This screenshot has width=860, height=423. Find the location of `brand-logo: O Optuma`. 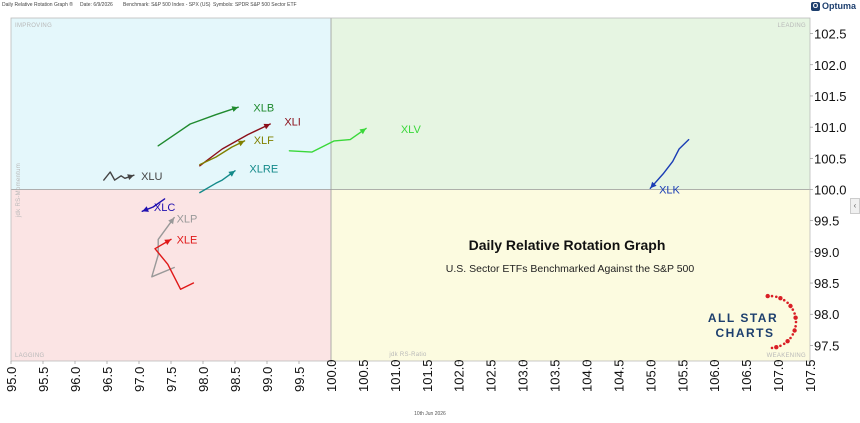

brand-logo: O Optuma is located at coordinates (833, 6).